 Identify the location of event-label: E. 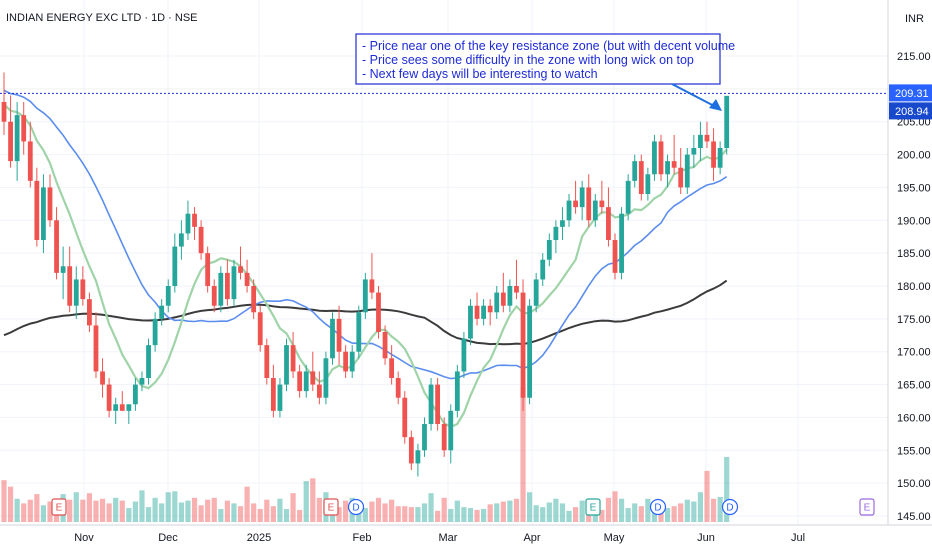
(867, 508).